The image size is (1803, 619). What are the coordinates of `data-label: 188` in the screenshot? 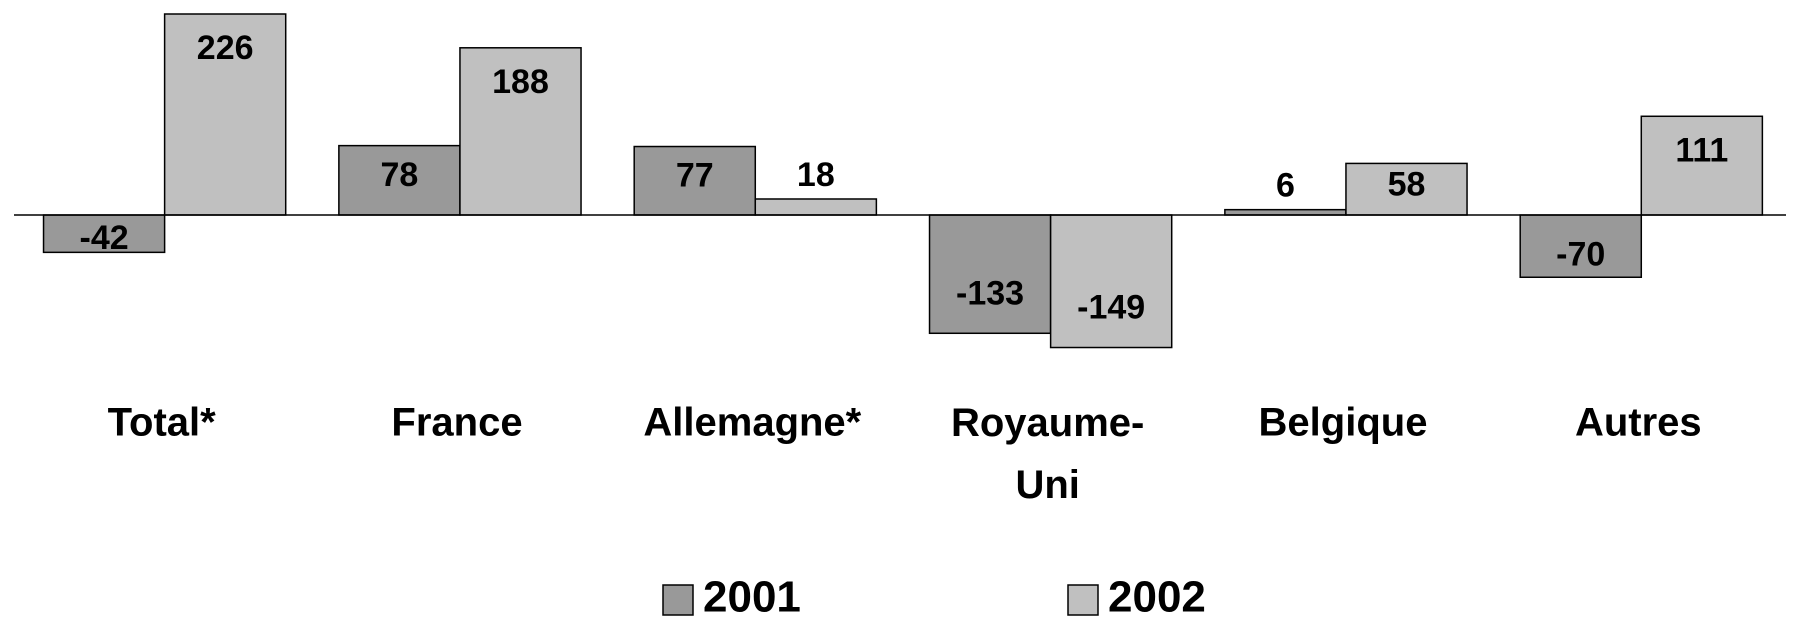 It's located at (520, 82).